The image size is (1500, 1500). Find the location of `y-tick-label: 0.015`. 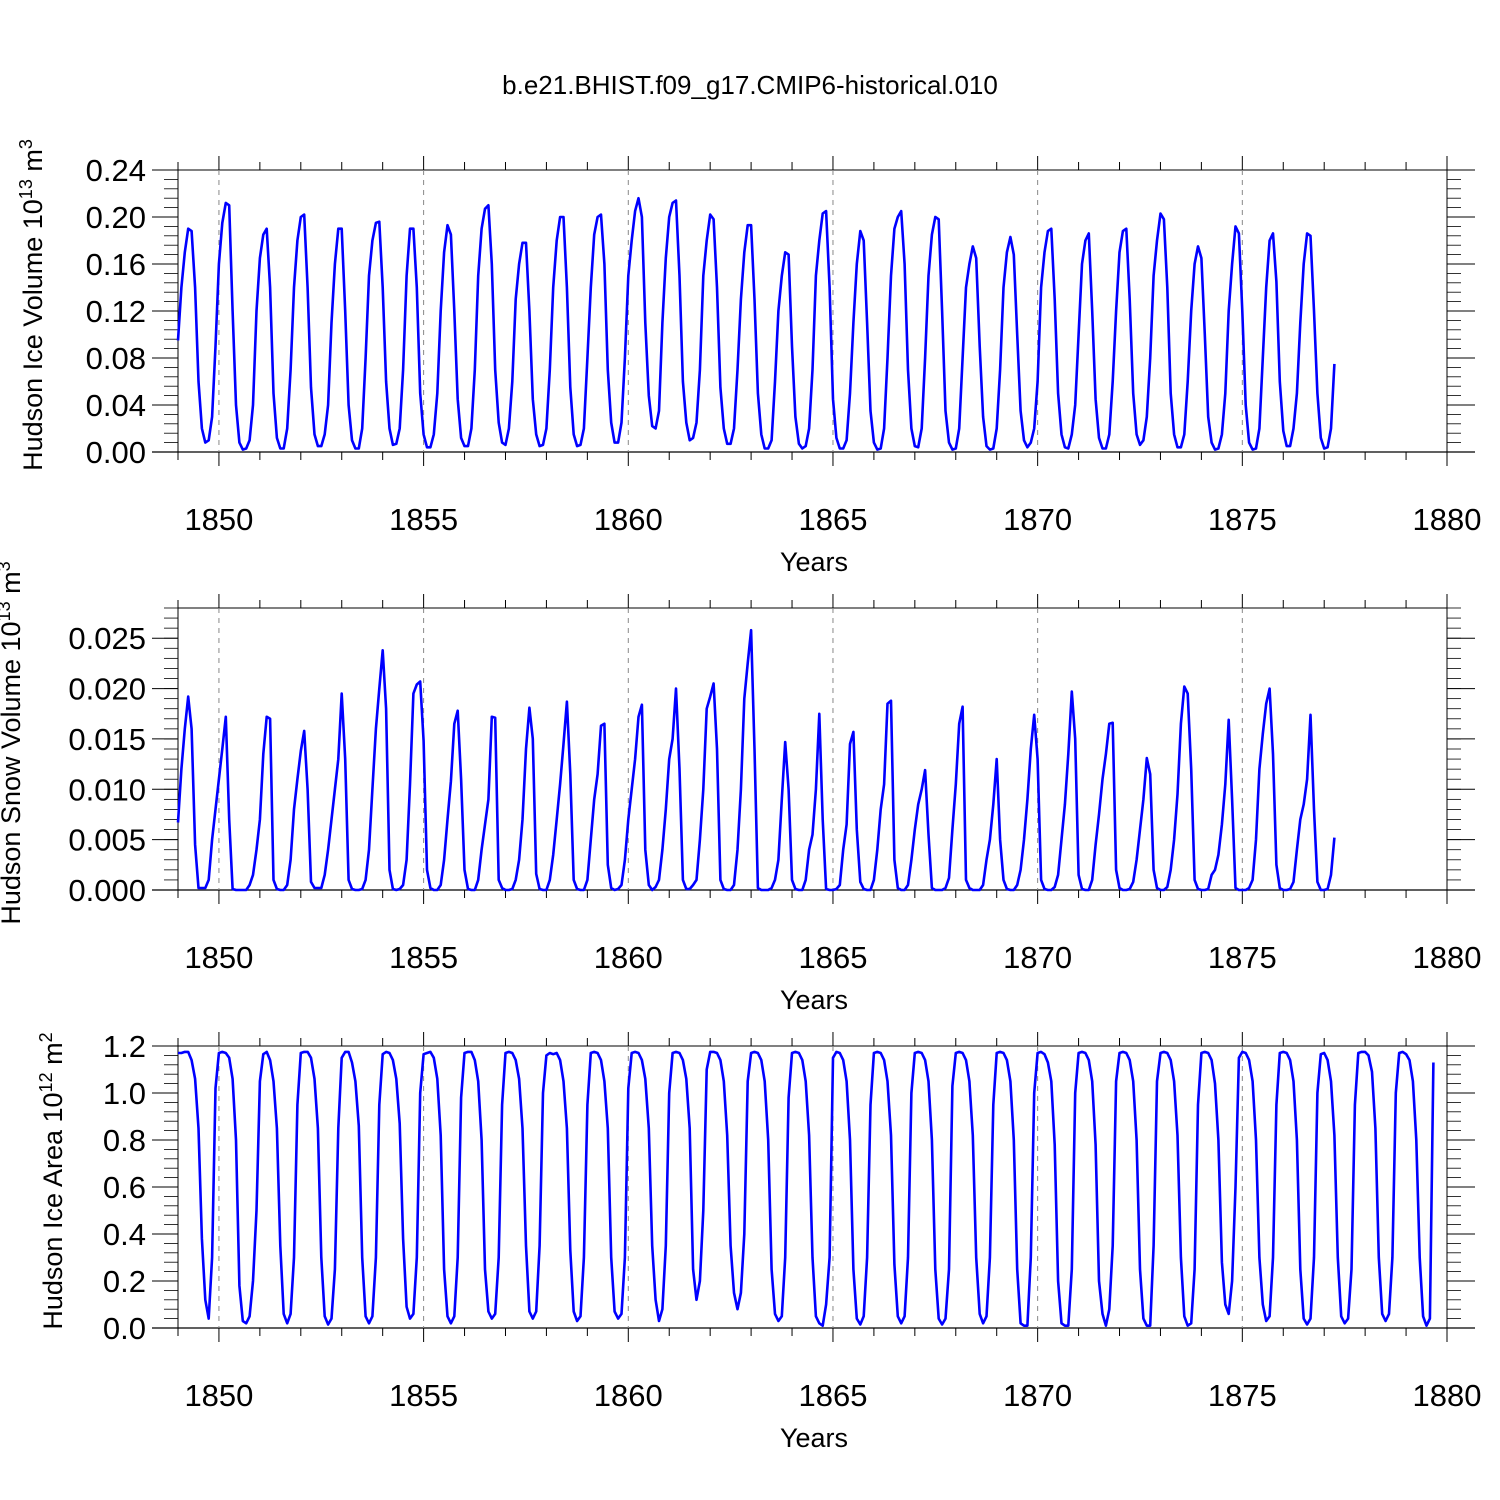

y-tick-label: 0.015 is located at coordinates (107, 739).